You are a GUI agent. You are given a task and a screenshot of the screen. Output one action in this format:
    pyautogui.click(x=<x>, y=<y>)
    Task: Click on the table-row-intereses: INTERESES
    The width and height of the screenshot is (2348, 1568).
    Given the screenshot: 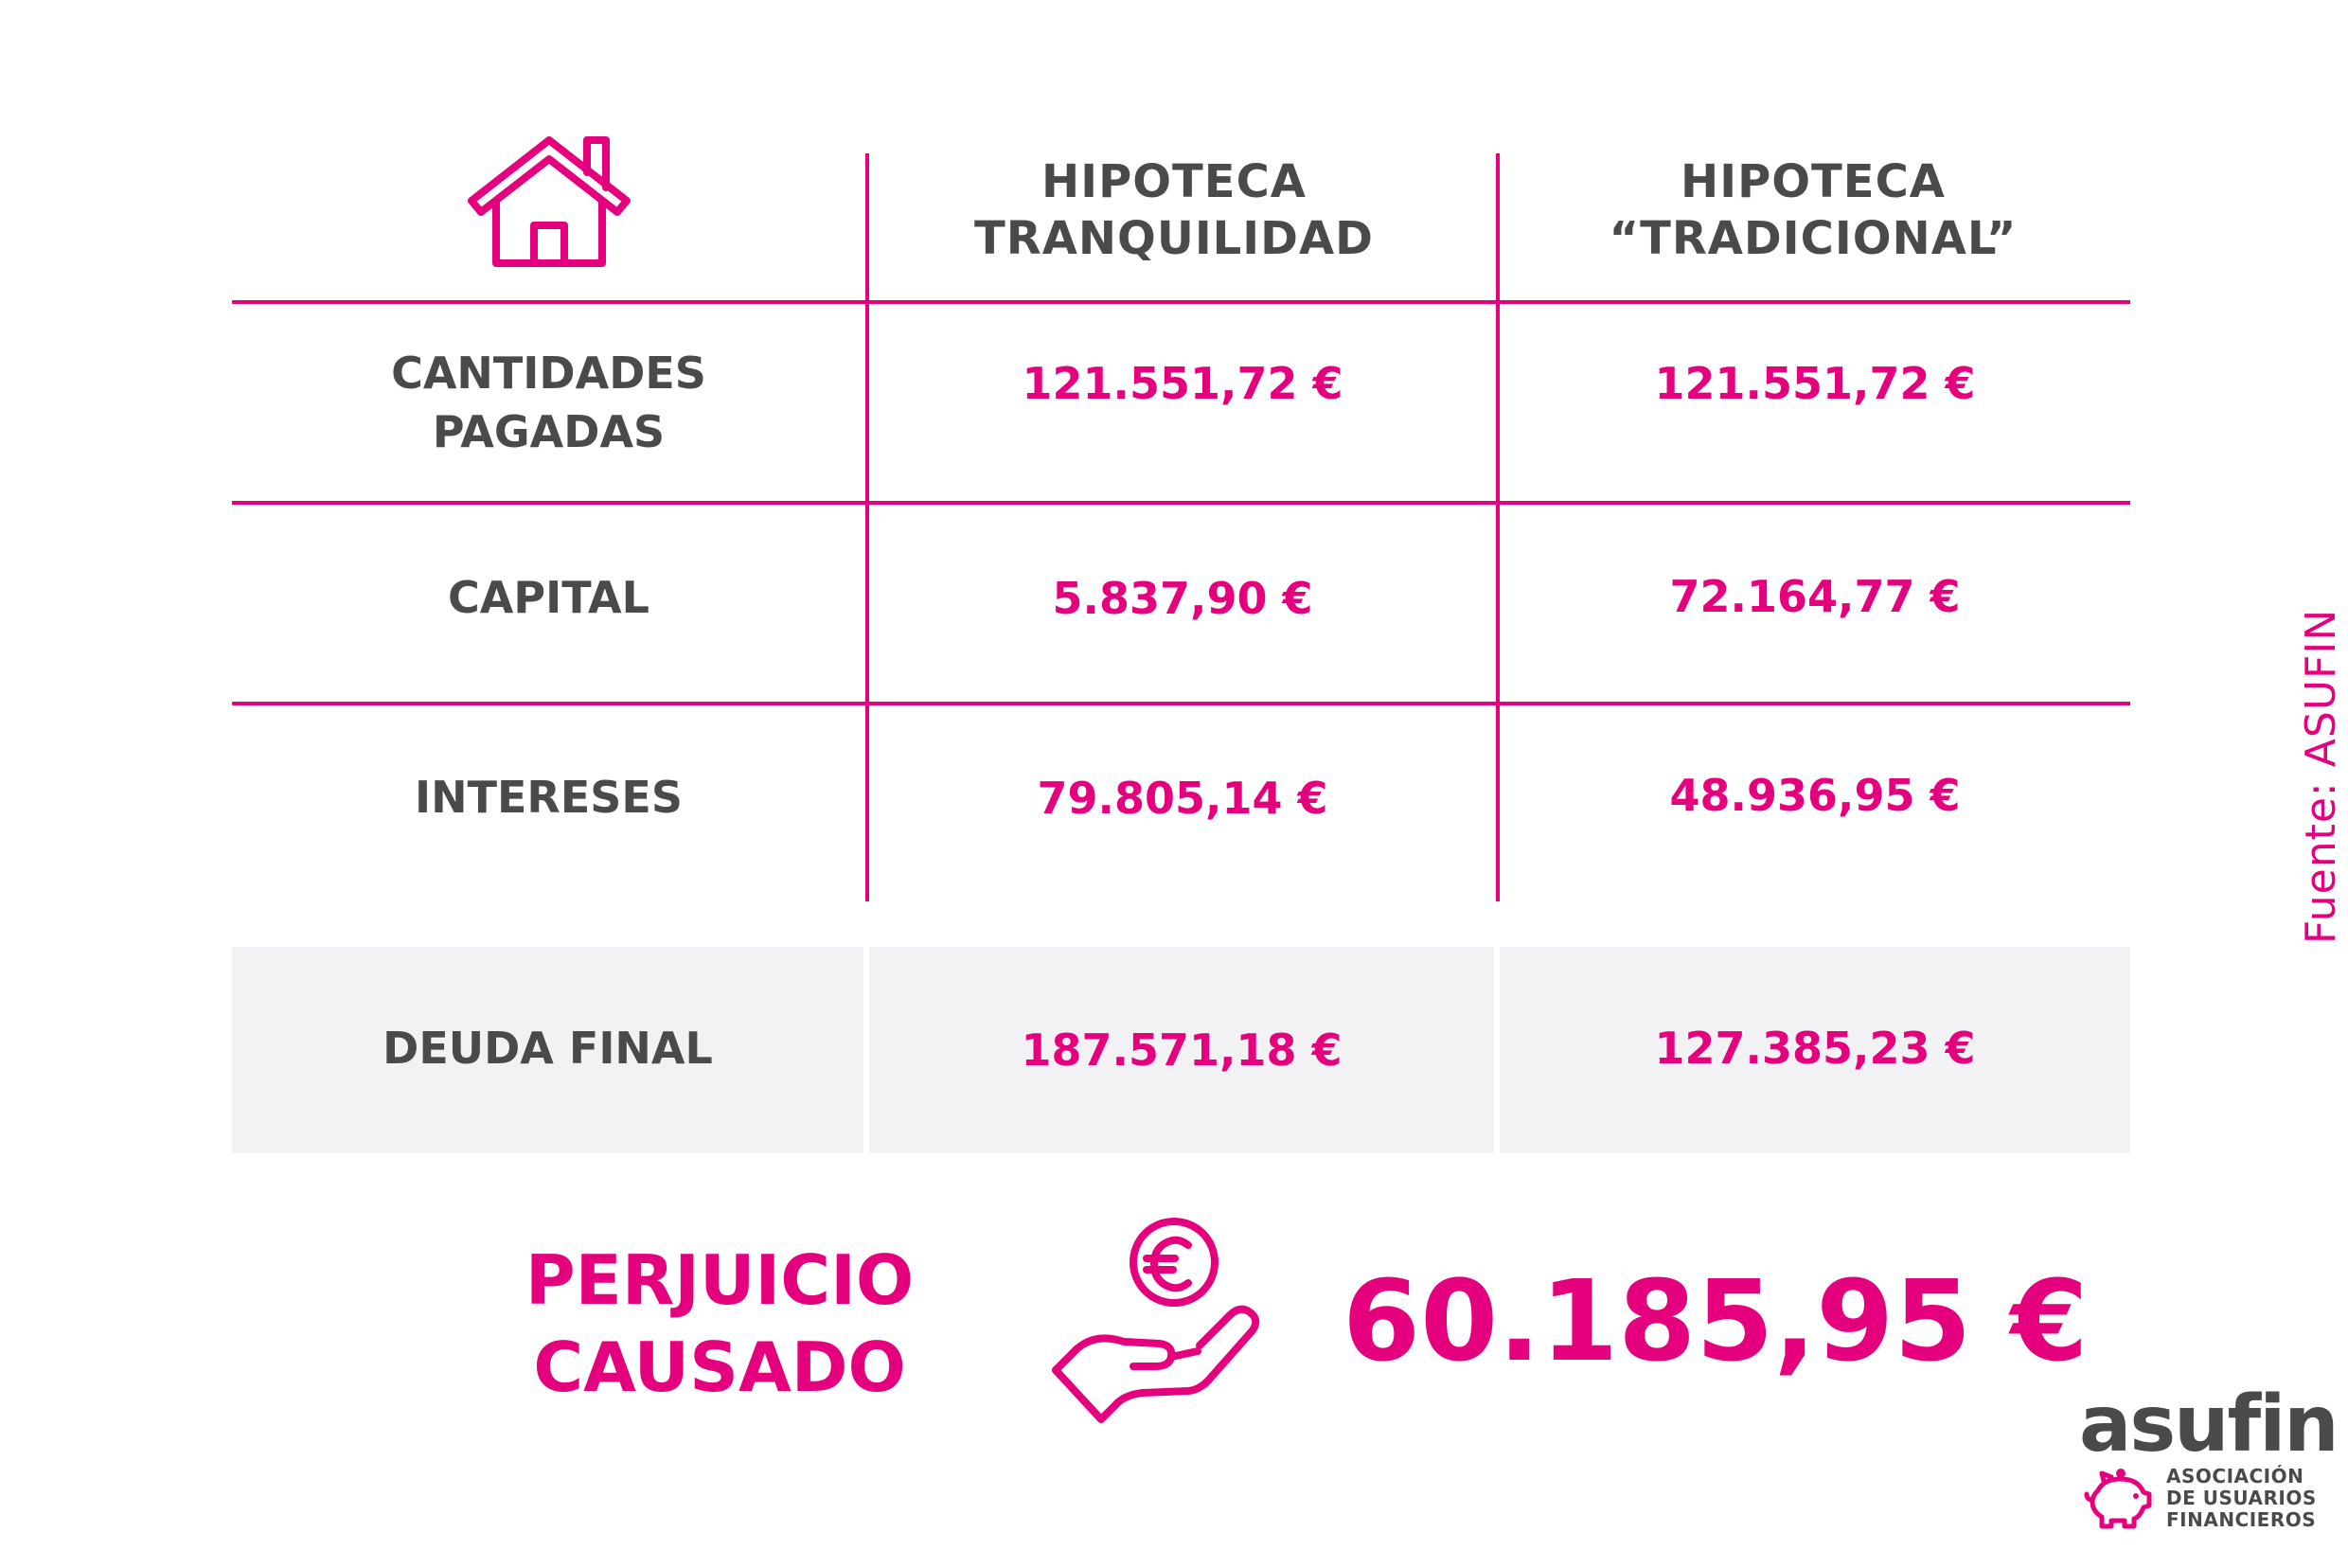 What is the action you would take?
    pyautogui.click(x=548, y=803)
    